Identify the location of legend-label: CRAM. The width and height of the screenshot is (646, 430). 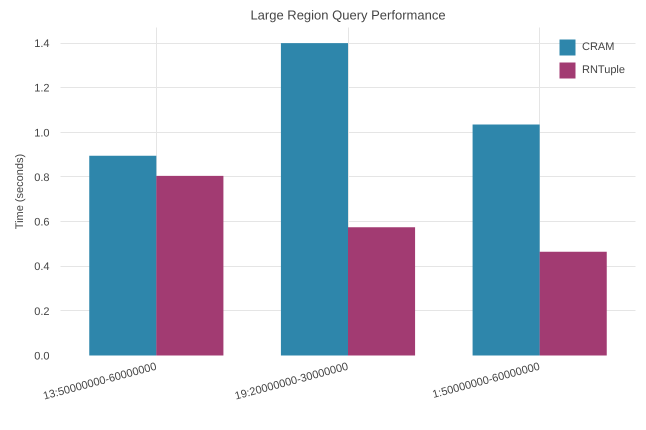
(598, 47).